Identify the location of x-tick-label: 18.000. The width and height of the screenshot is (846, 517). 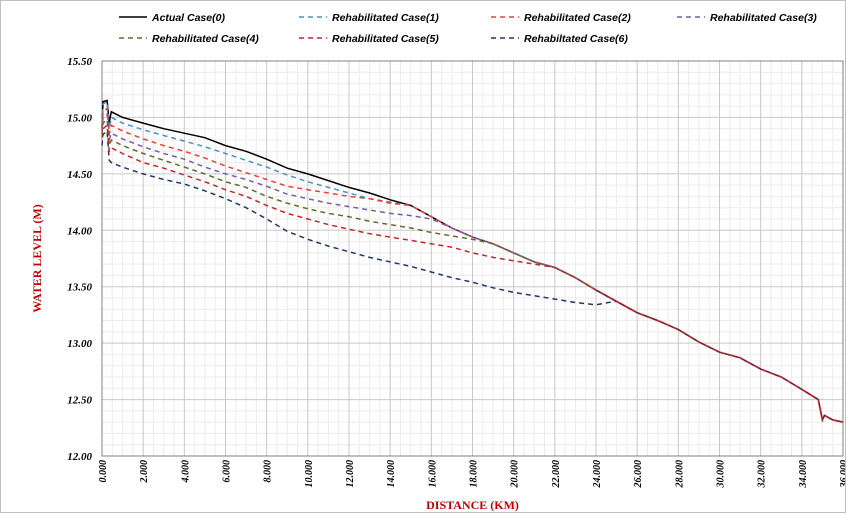
(474, 474).